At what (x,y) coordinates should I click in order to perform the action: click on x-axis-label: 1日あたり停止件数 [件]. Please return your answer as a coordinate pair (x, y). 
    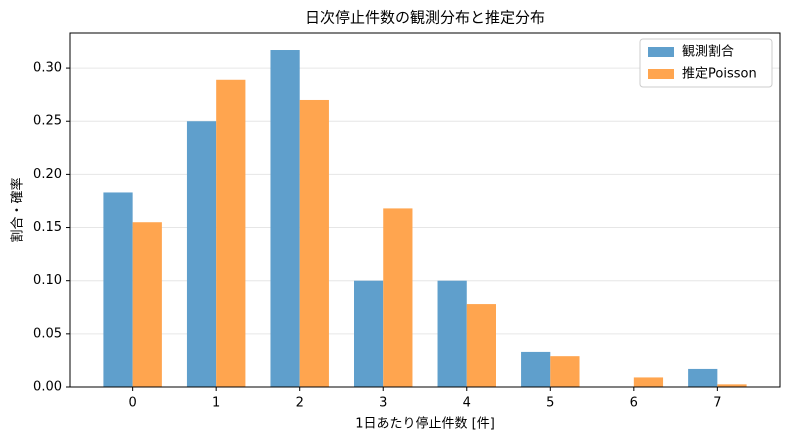
    Looking at the image, I should click on (425, 424).